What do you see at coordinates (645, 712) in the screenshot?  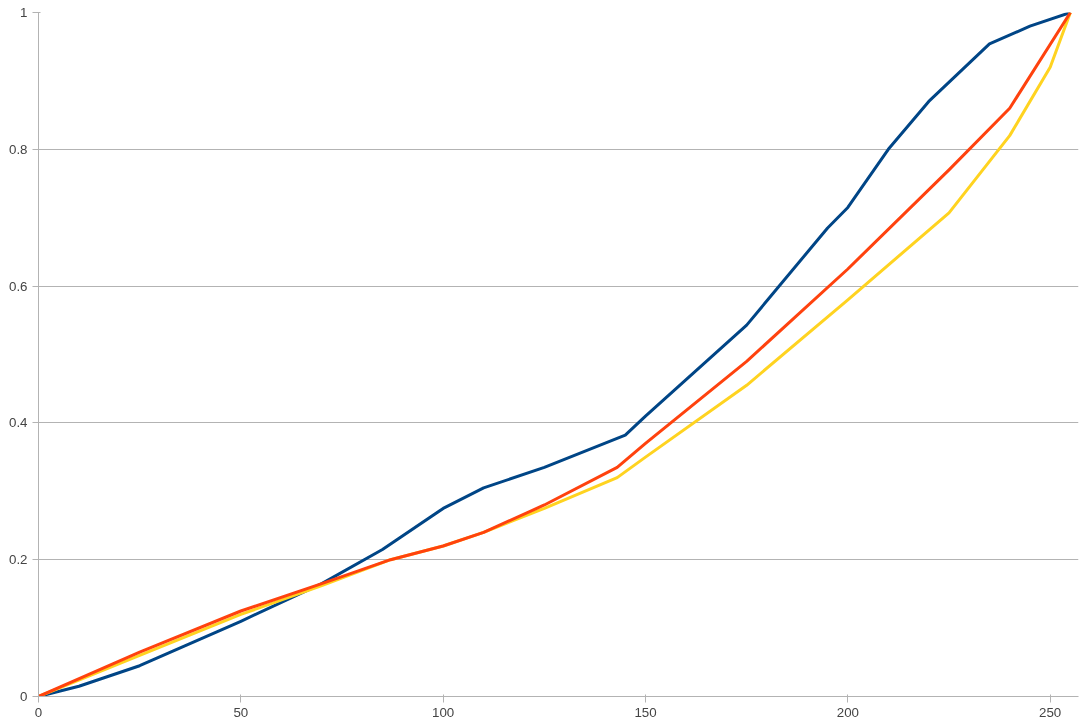 I see `x-tick-label: 150` at bounding box center [645, 712].